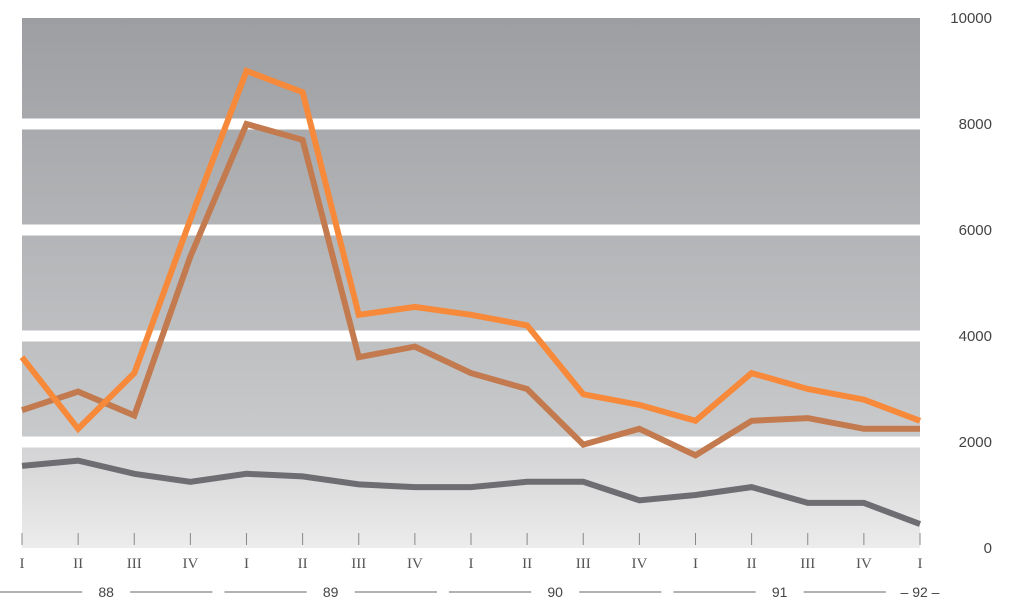  Describe the element at coordinates (975, 230) in the screenshot. I see `y-tick-label: 6000` at that location.